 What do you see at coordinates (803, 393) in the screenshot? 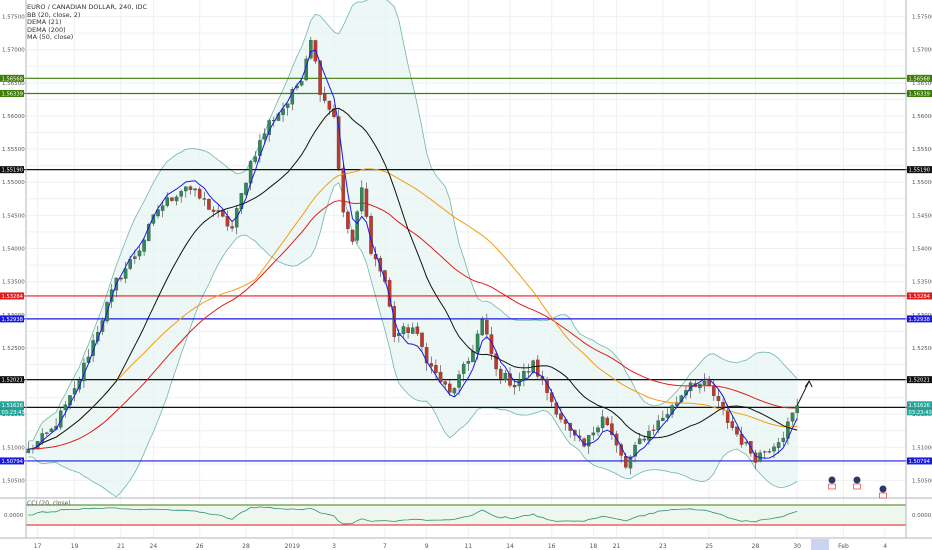
I see `projection-arrow` at bounding box center [803, 393].